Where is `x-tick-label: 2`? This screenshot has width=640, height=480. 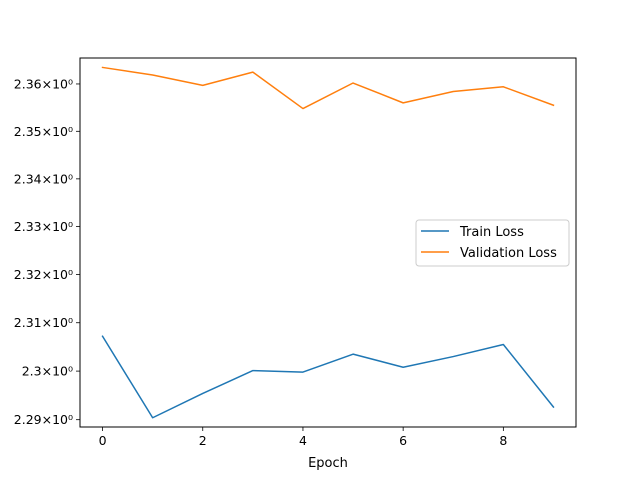 x-tick-label: 2 is located at coordinates (203, 440).